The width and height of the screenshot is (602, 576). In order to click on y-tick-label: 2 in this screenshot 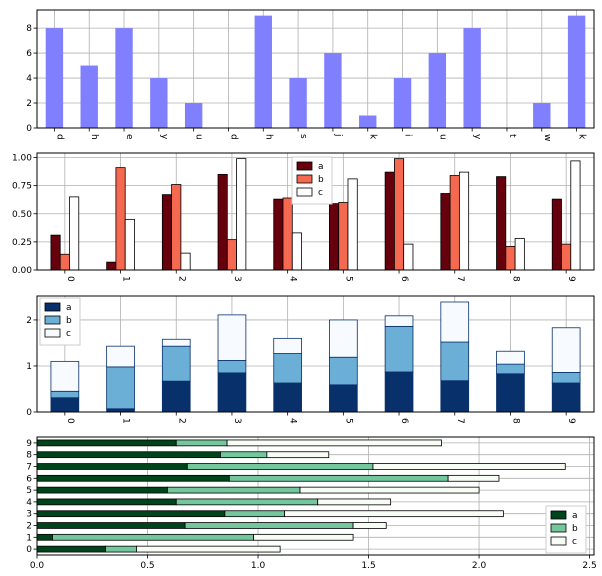, I will do `click(29, 321)`.